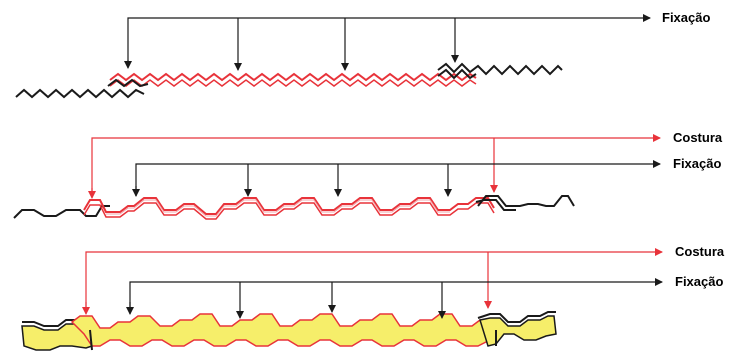  I want to click on bottom-fixacao-line, so click(396, 295).